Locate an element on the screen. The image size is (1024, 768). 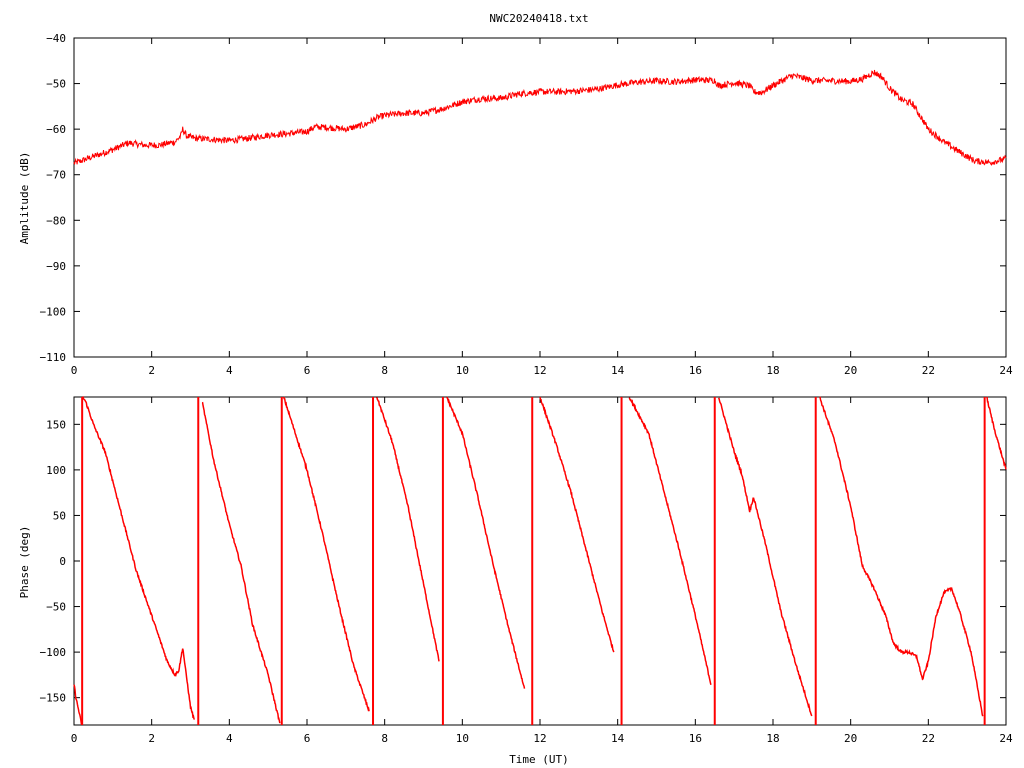
y-tick-label: −110 is located at coordinates (53, 357).